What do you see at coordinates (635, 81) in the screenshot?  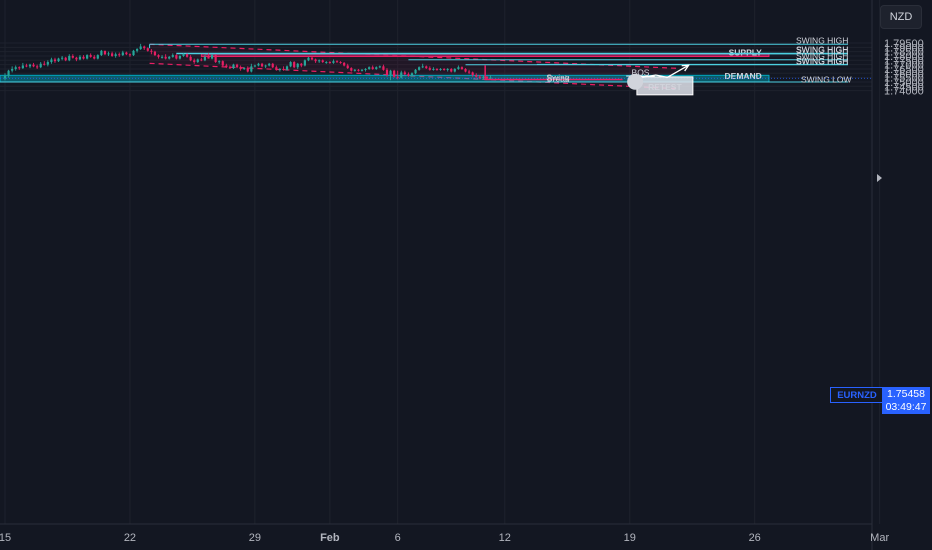 I see `swing-low-marker` at bounding box center [635, 81].